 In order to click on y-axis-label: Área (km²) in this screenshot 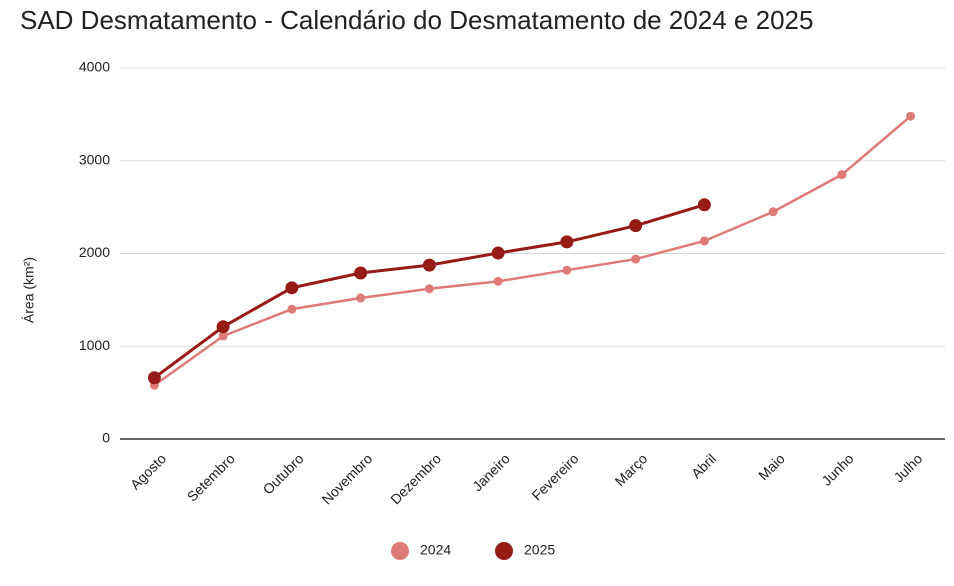, I will do `click(29, 290)`.